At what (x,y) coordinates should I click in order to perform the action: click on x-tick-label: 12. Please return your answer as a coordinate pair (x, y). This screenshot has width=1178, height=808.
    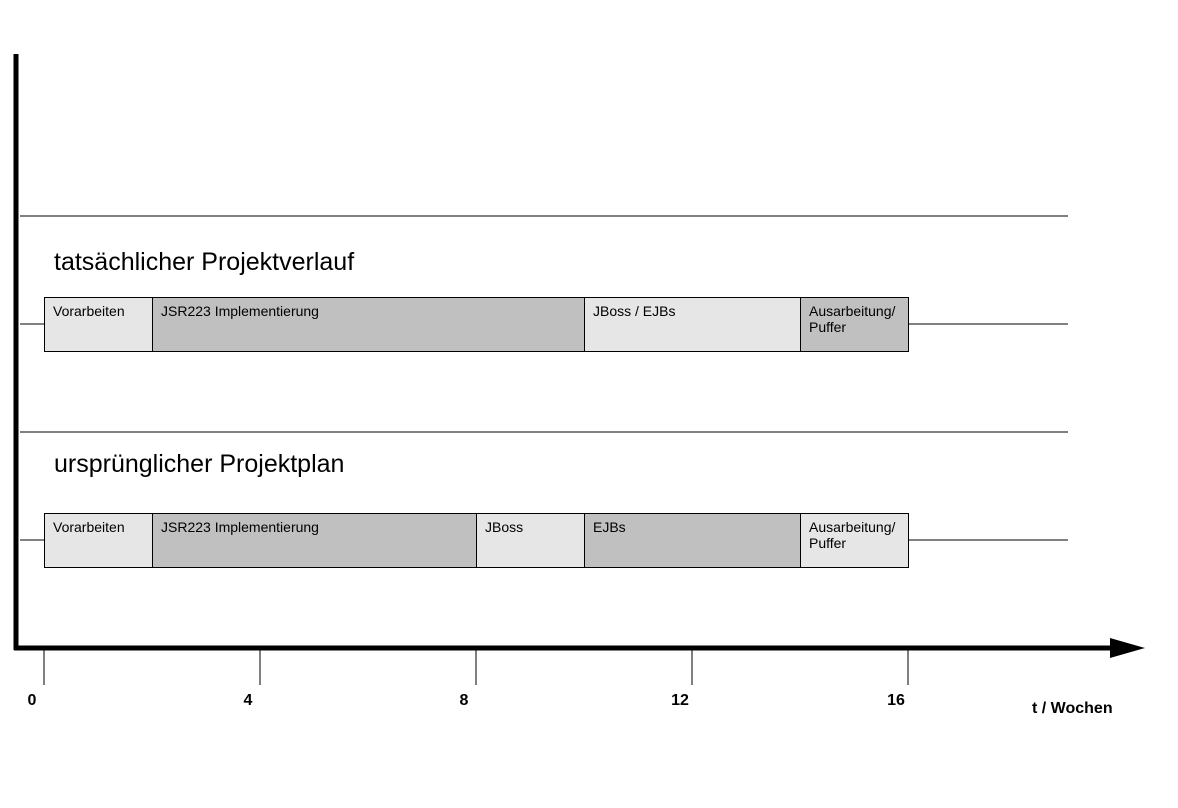
    Looking at the image, I should click on (680, 700).